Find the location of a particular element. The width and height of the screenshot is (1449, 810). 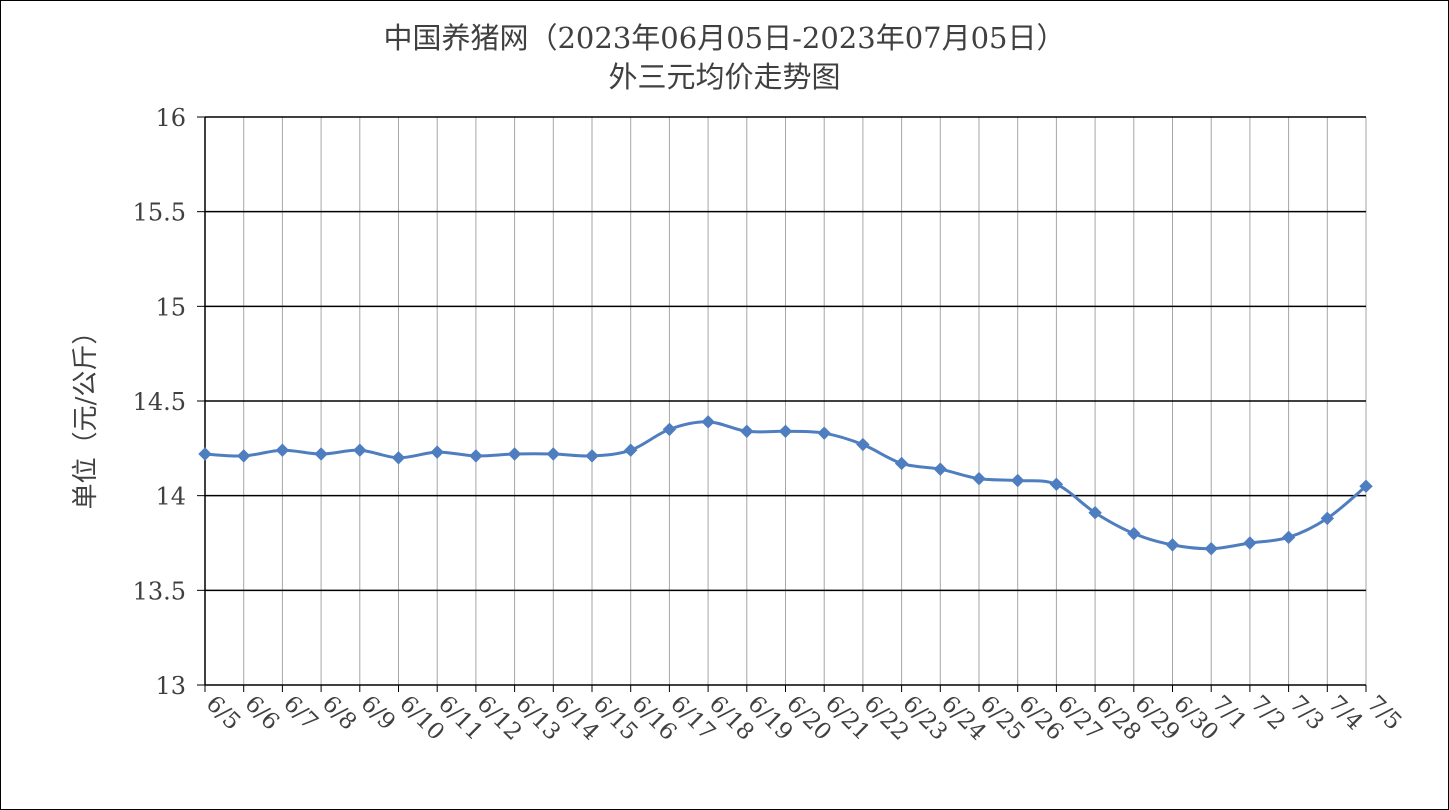

x-tick-label: 7/3 is located at coordinates (1306, 713).